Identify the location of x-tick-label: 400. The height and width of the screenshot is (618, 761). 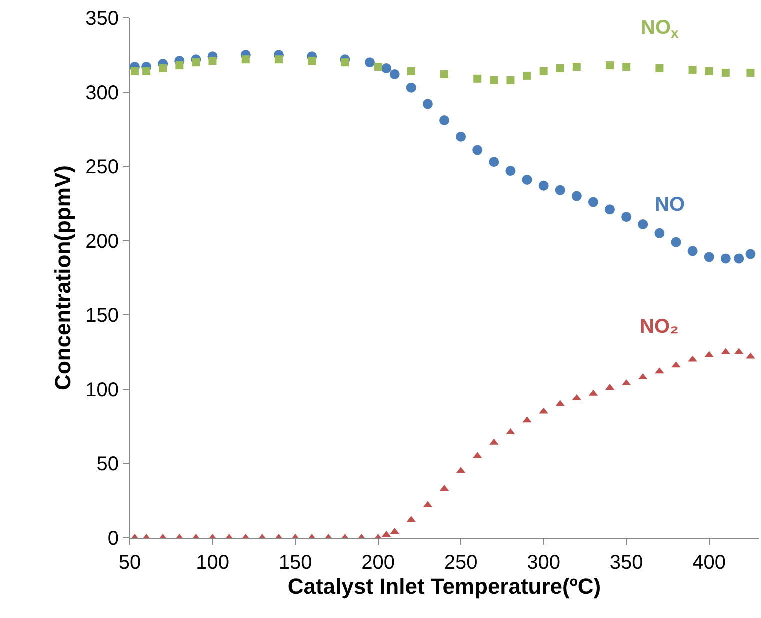
(709, 563).